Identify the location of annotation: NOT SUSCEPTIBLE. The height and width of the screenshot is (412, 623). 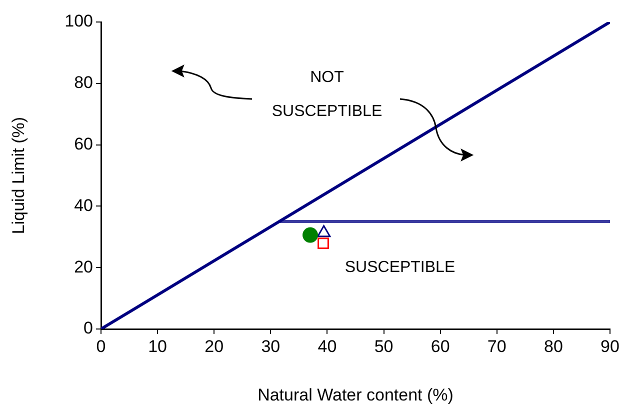
(327, 95).